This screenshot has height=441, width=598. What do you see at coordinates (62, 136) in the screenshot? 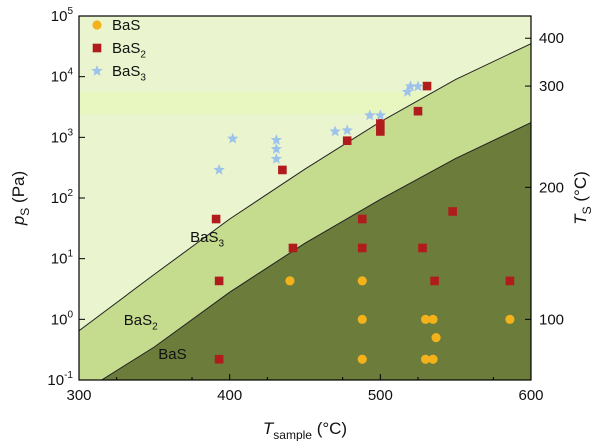
I see `y-tick-label: 10³` at bounding box center [62, 136].